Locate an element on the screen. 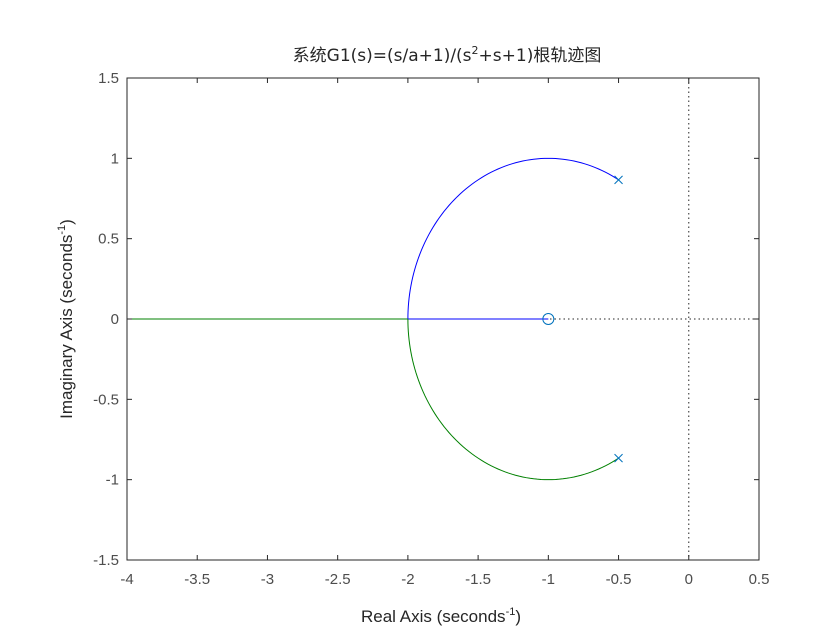  y-tick-label: -0.5 is located at coordinates (106, 399).